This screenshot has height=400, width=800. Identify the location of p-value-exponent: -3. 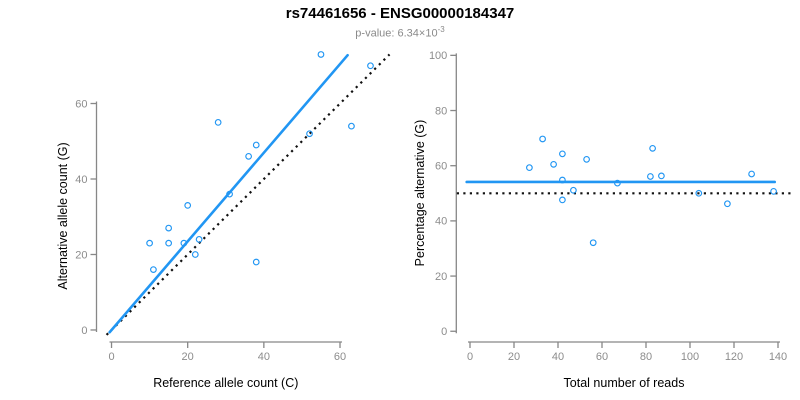
(441, 29).